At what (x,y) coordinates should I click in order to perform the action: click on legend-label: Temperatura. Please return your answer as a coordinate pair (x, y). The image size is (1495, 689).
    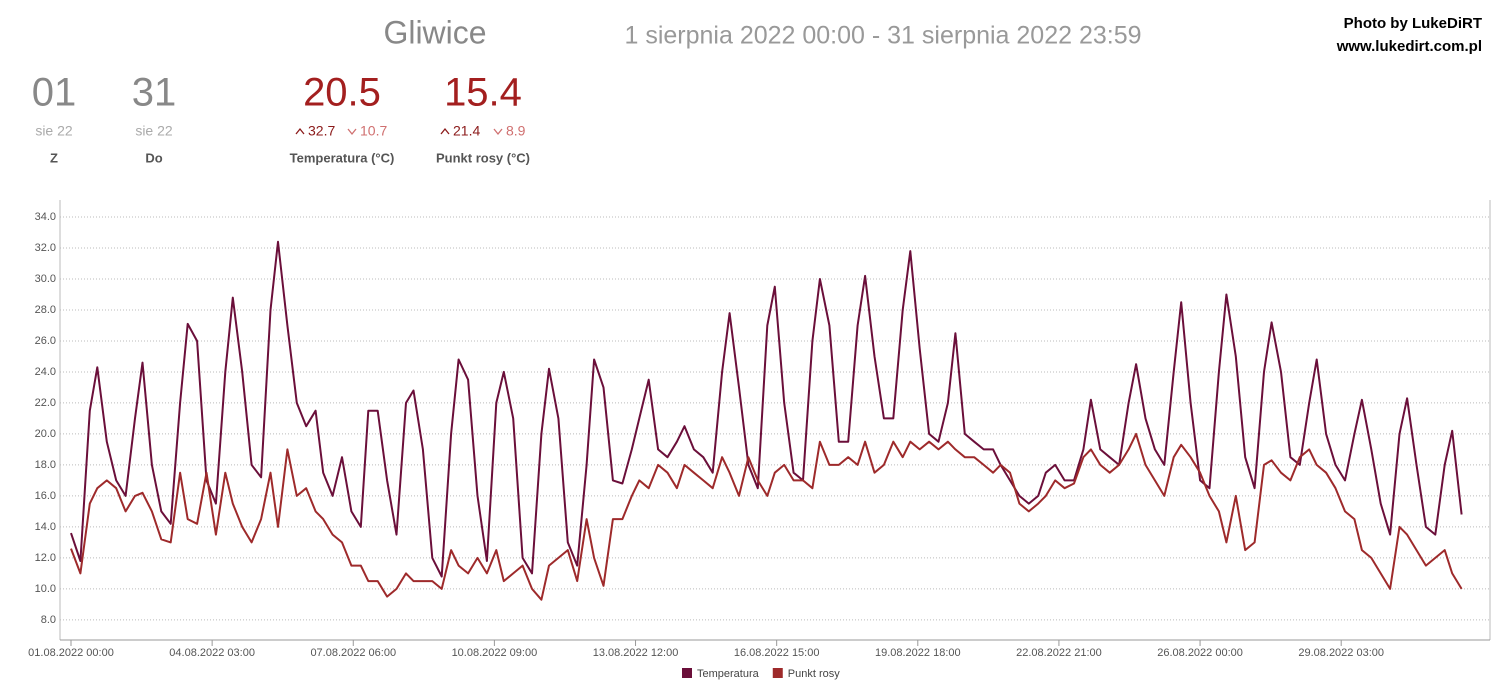
    Looking at the image, I should click on (728, 674).